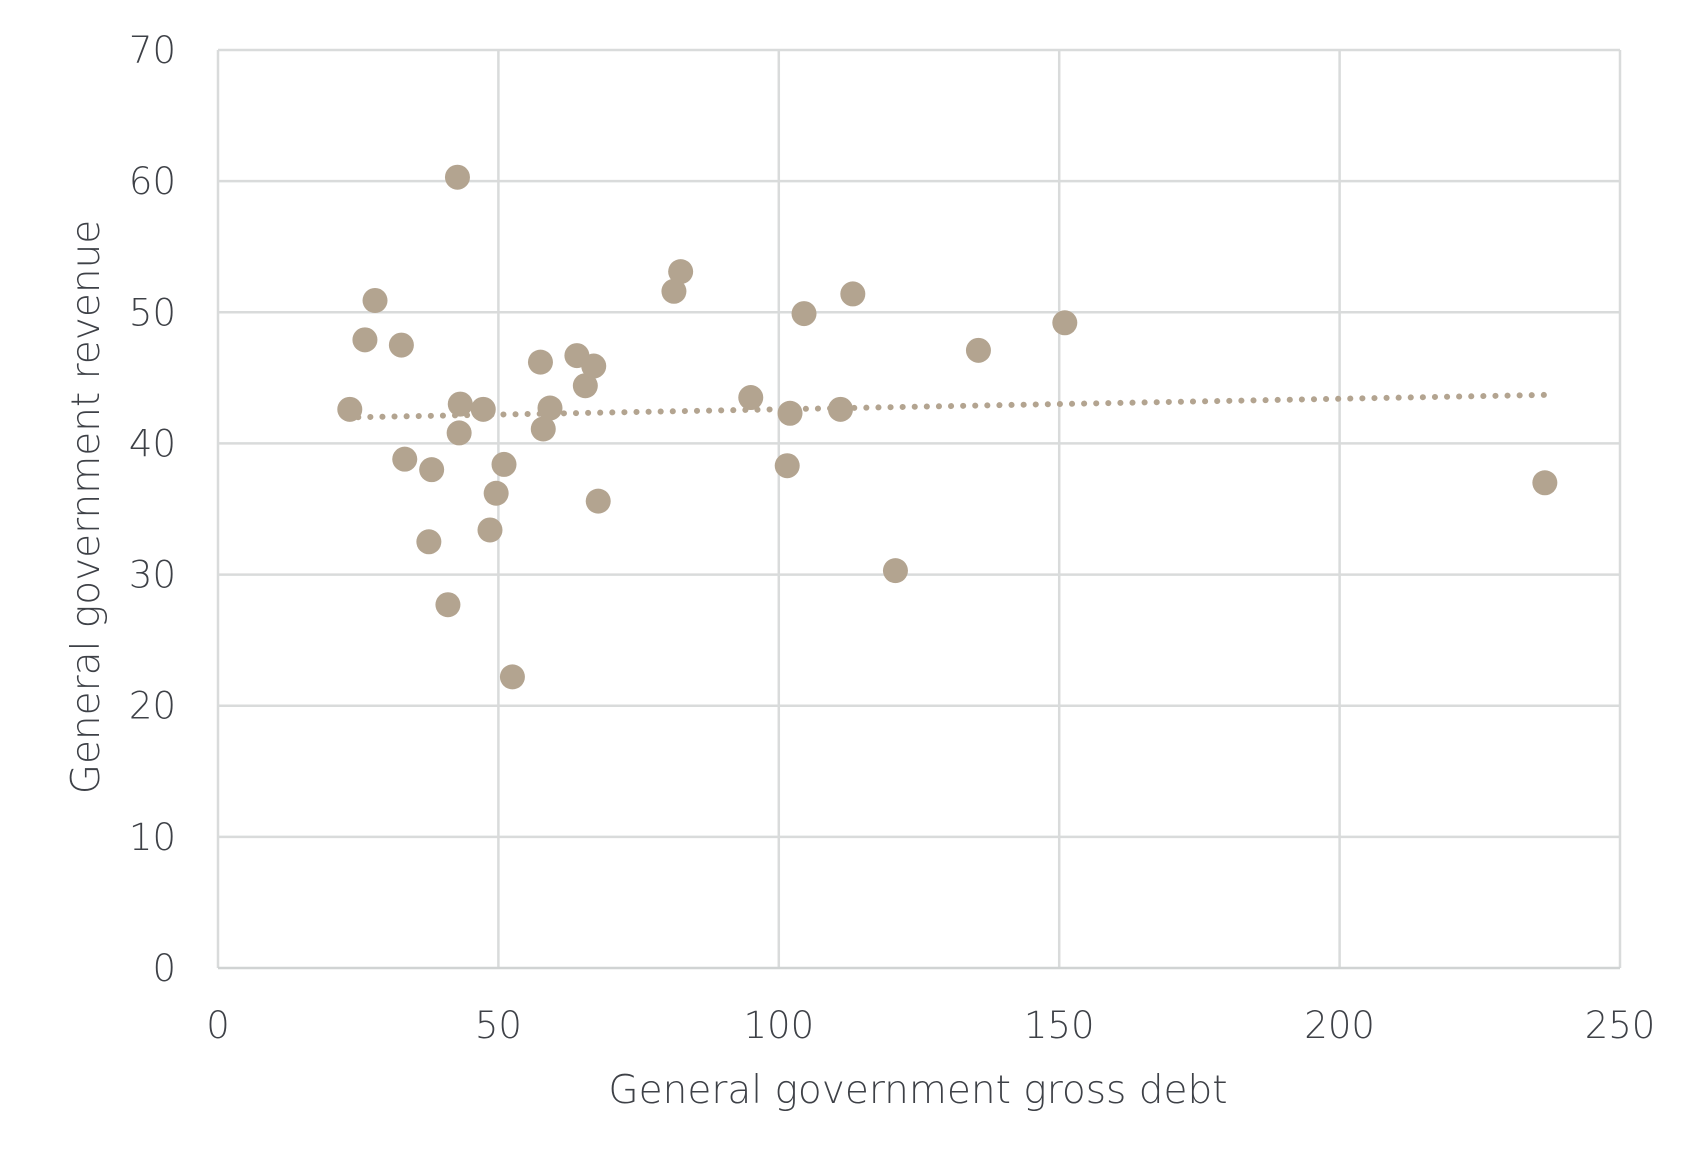  I want to click on y-tick-label: 30, so click(152, 575).